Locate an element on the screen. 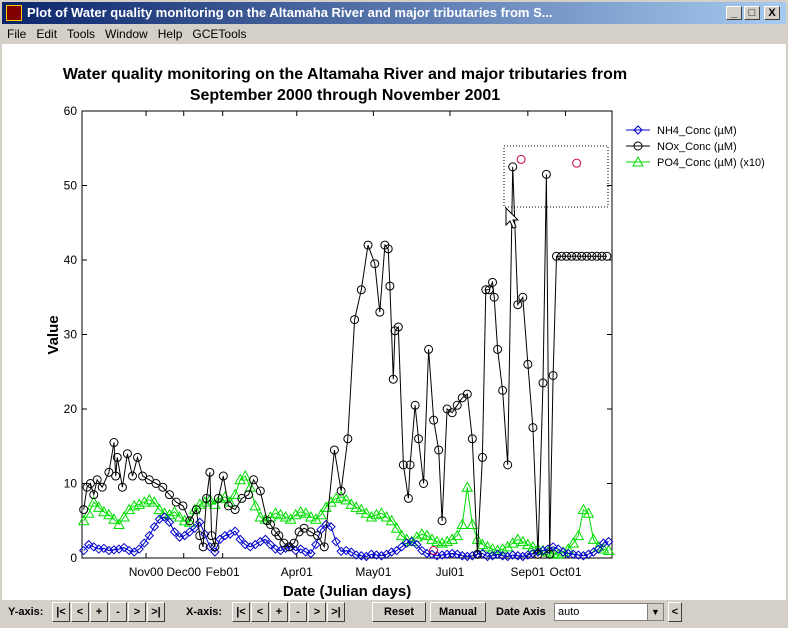 This screenshot has height=628, width=788. x-axis-last-button: >| is located at coordinates (336, 612).